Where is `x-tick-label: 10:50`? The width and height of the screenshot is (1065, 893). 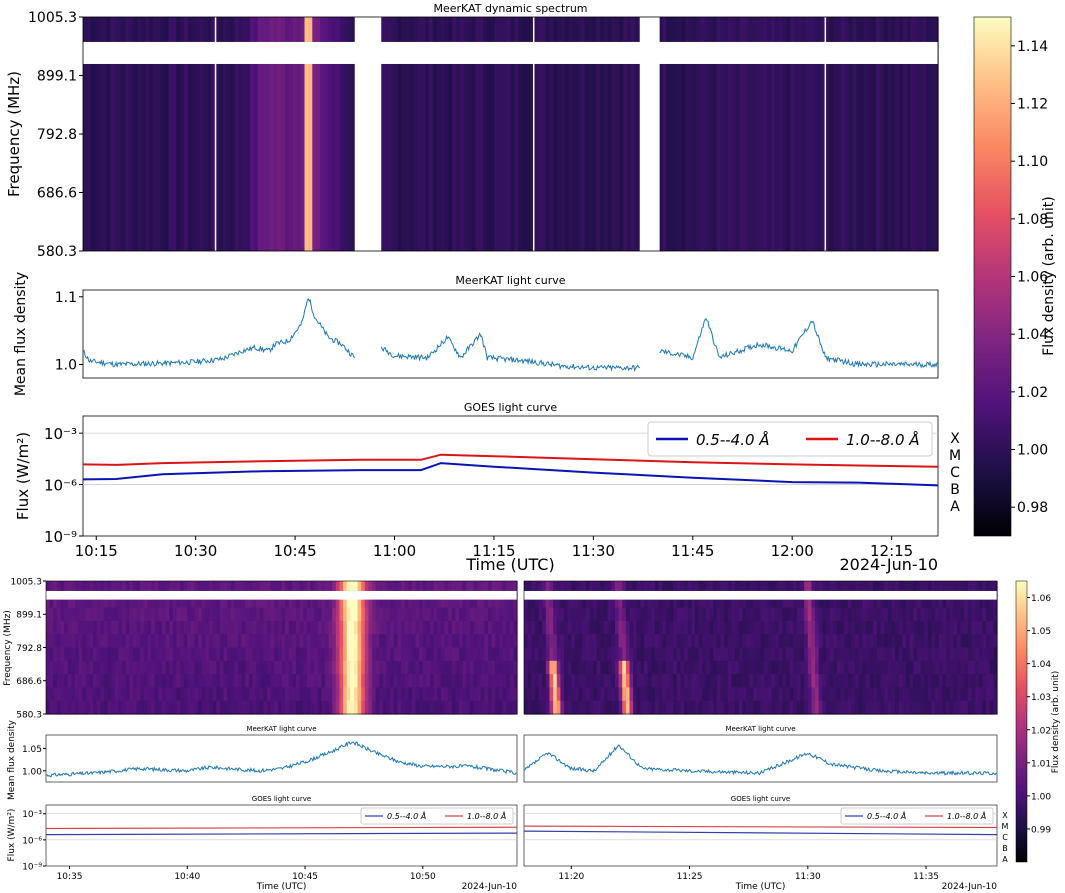
x-tick-label: 10:50 is located at coordinates (423, 877).